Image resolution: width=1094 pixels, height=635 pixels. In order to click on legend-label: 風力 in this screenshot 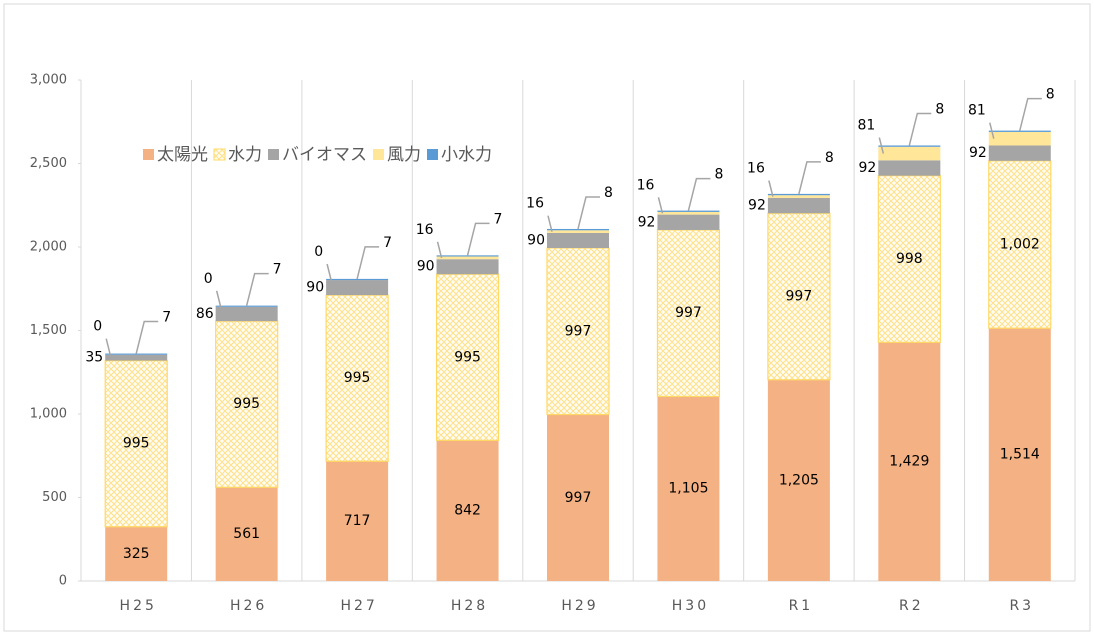, I will do `click(404, 155)`.